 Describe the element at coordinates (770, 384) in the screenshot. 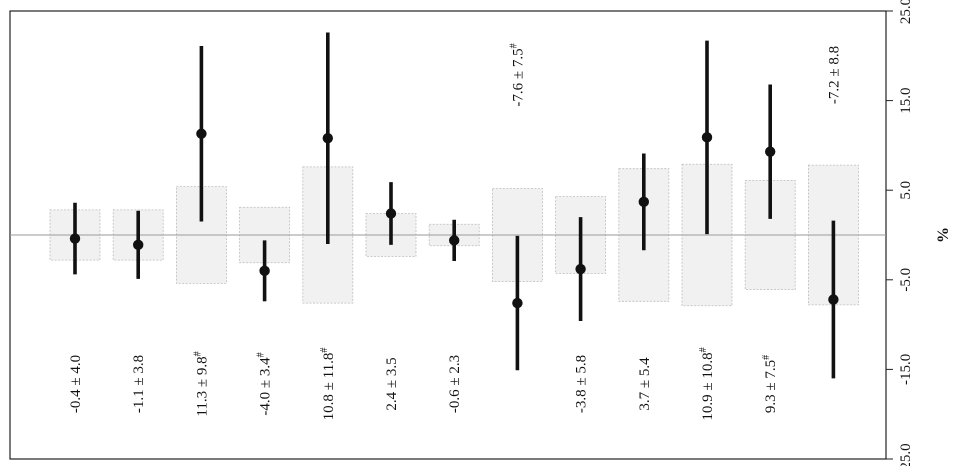

I see `value-label-12: 9.3 ± 7.5#` at that location.